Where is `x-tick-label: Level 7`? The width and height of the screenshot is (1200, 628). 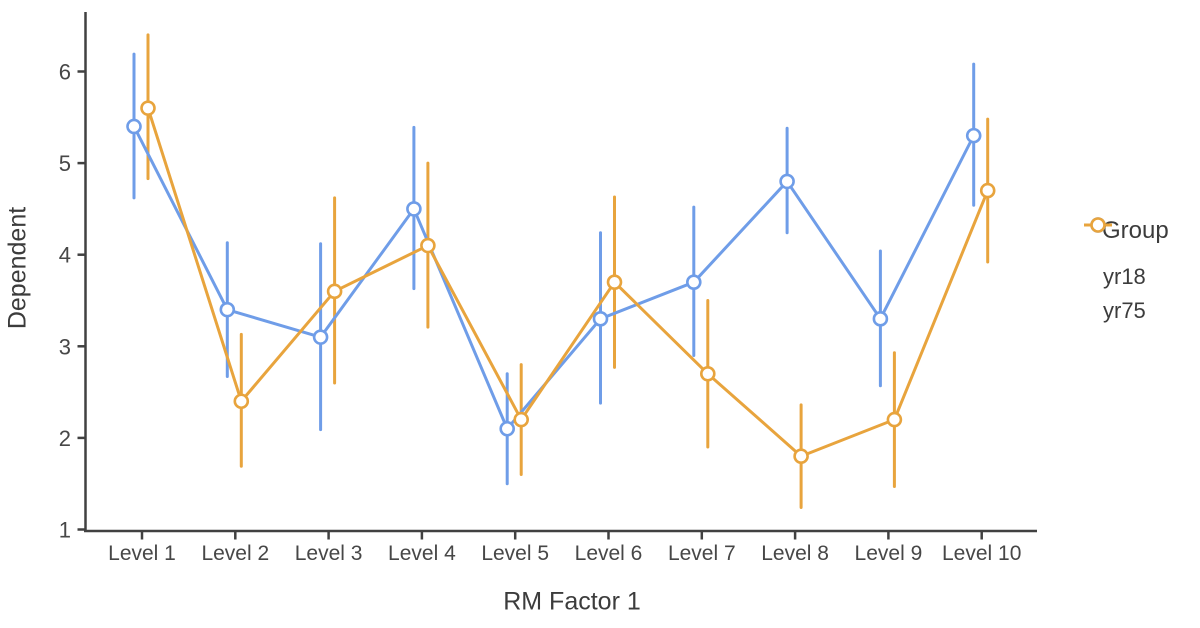 x-tick-label: Level 7 is located at coordinates (702, 553).